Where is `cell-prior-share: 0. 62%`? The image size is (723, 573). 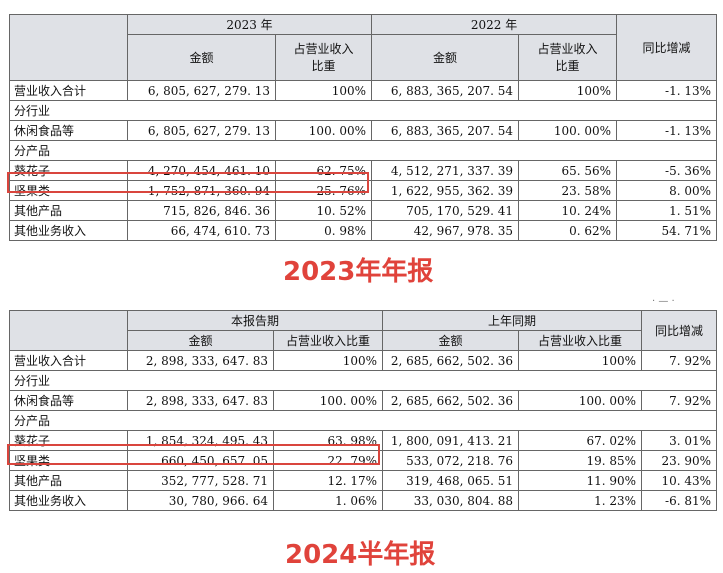 cell-prior-share: 0. 62% is located at coordinates (568, 230).